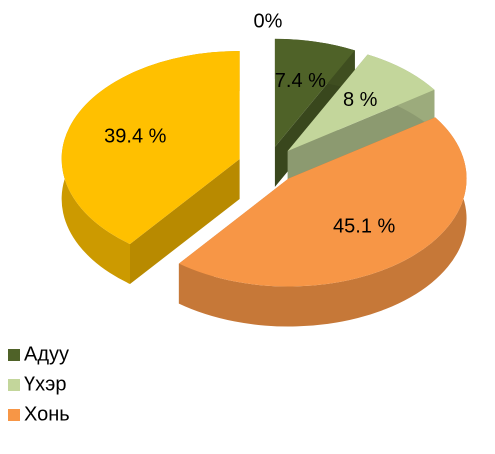 The height and width of the screenshot is (454, 495). I want to click on data-label: 8 %, so click(360, 100).